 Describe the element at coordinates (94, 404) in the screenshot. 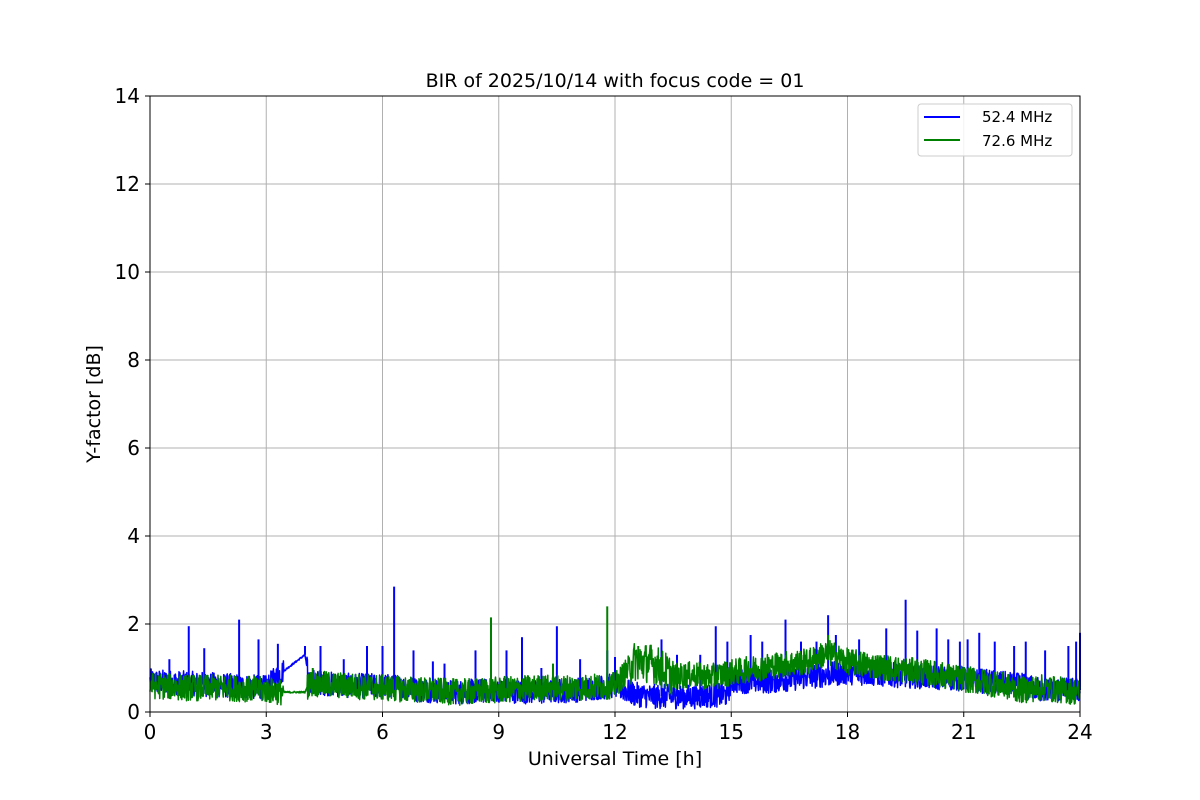

I see `y-axis-label: Y-factor [dB]` at that location.